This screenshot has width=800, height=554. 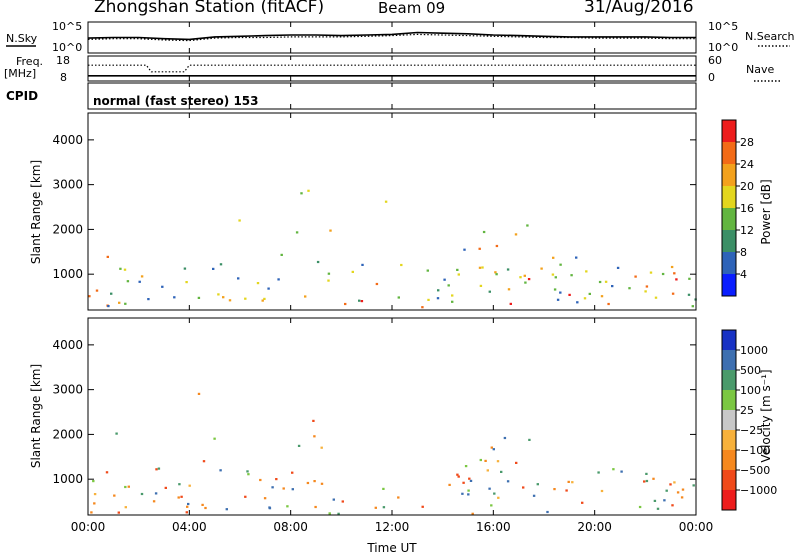 What do you see at coordinates (67, 479) in the screenshot?
I see `y-tick-label: 1000` at bounding box center [67, 479].